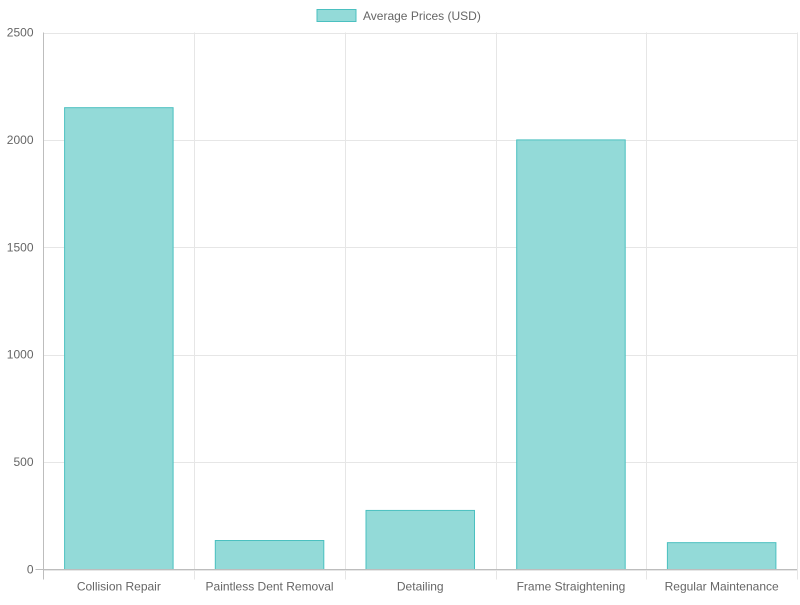 This screenshot has width=800, height=605. I want to click on legend: Average Prices (USD), so click(398, 16).